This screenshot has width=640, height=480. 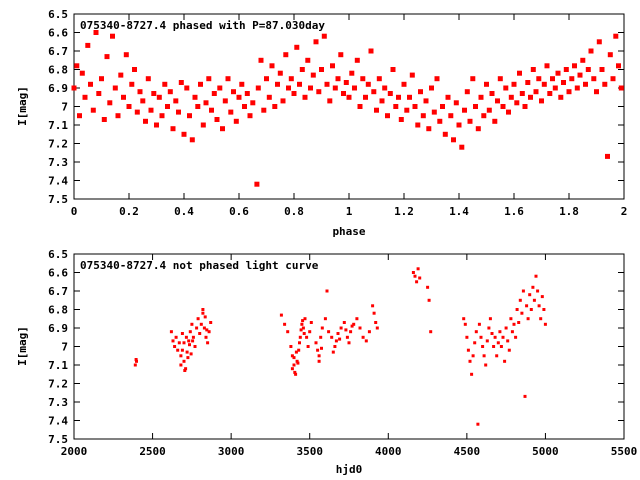 I want to click on phased-y-tick-label: 6.6, so click(x=58, y=33).